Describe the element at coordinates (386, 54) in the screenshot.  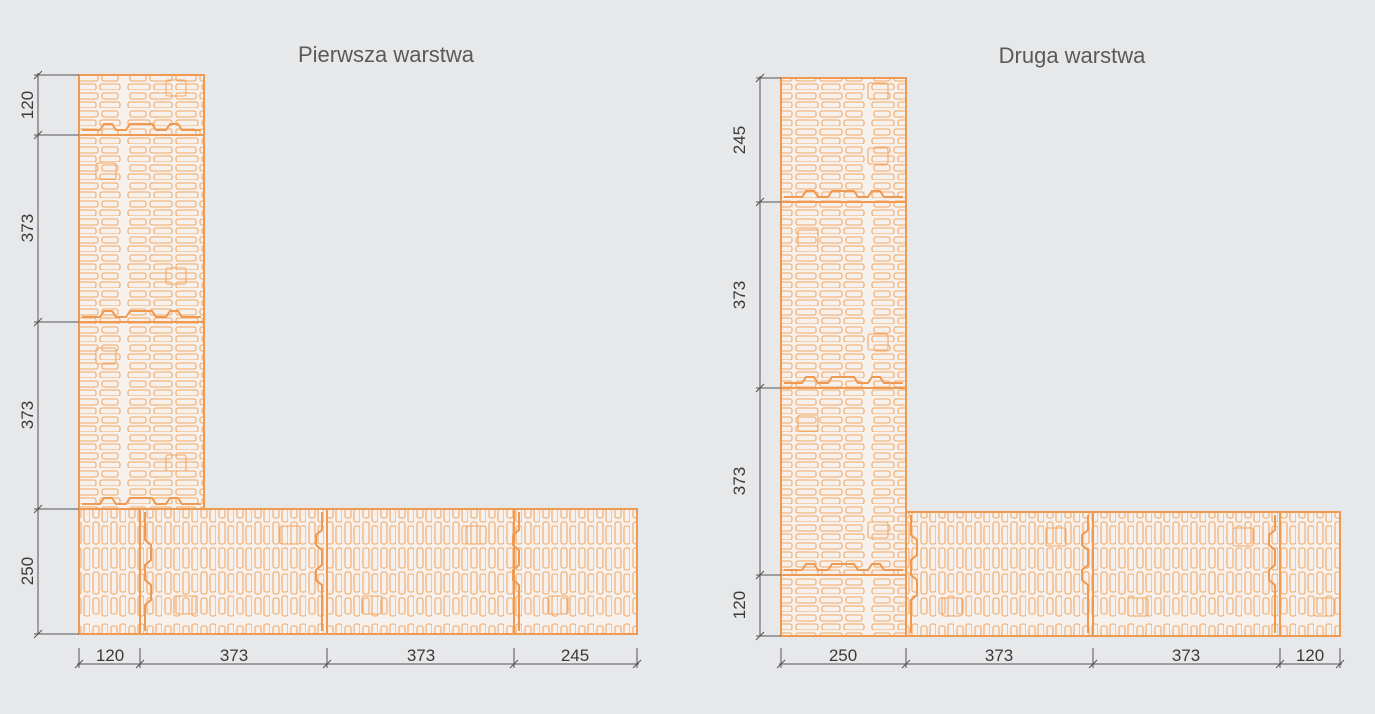
I see `layer-1-title: Pierwsza warstwa` at that location.